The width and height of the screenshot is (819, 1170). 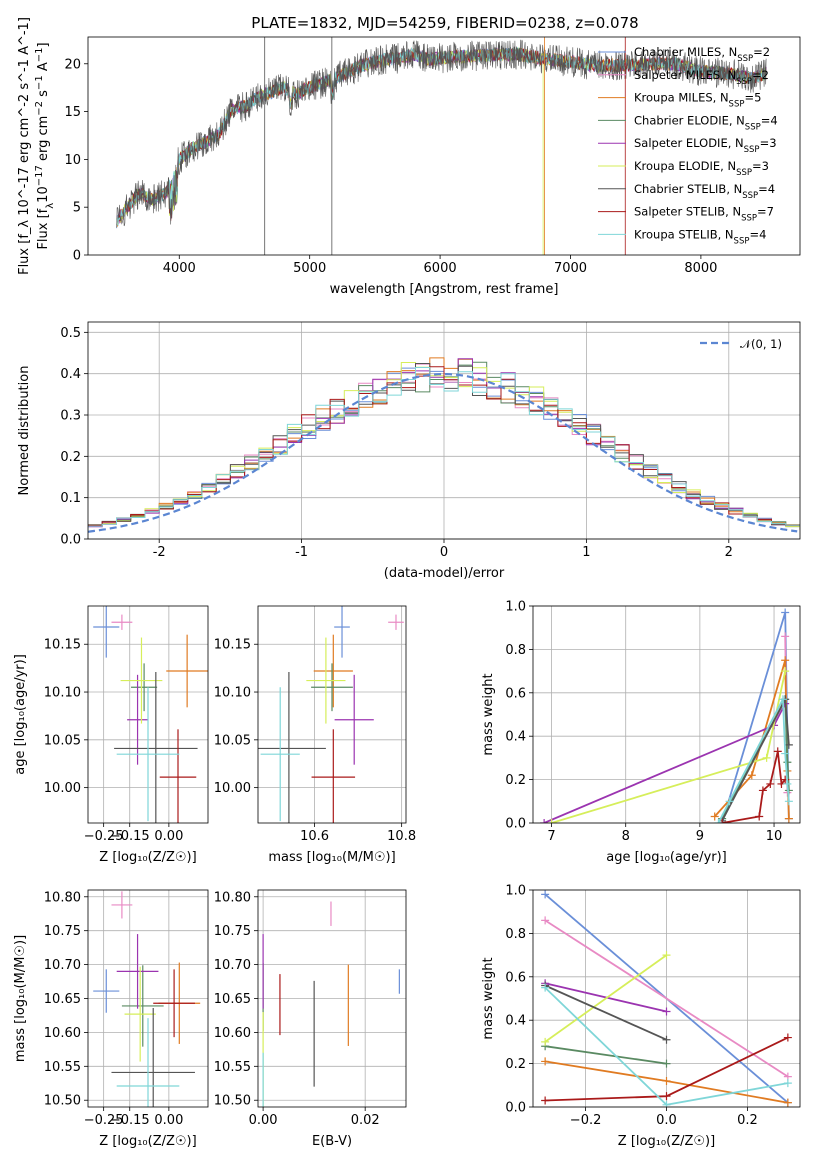 I want to click on legend-text: =7, so click(x=765, y=212).